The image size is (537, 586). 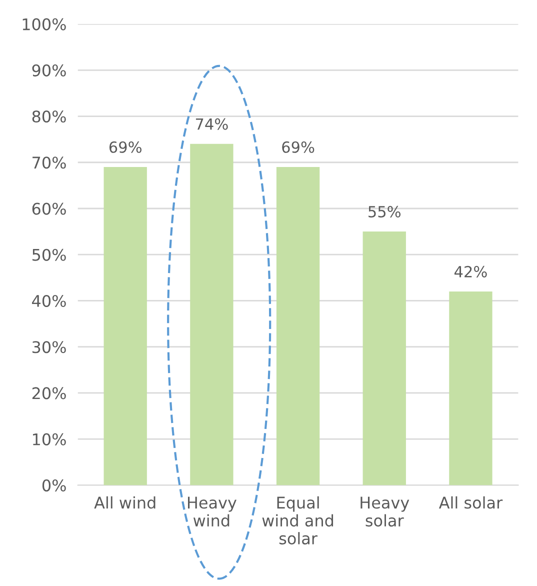 I want to click on x-tick-label: All wind, so click(x=125, y=502).